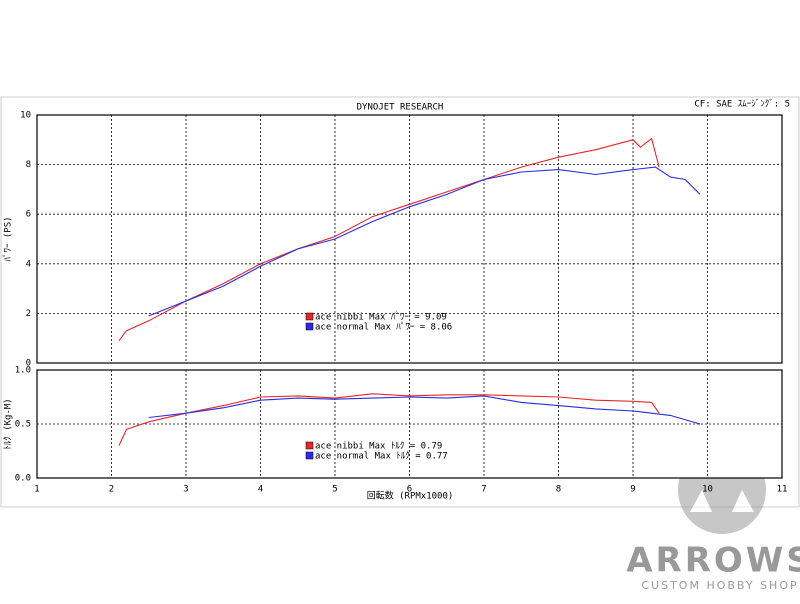 This screenshot has width=800, height=604. I want to click on x-axis-label: 回転数 (RPMx1000), so click(410, 496).